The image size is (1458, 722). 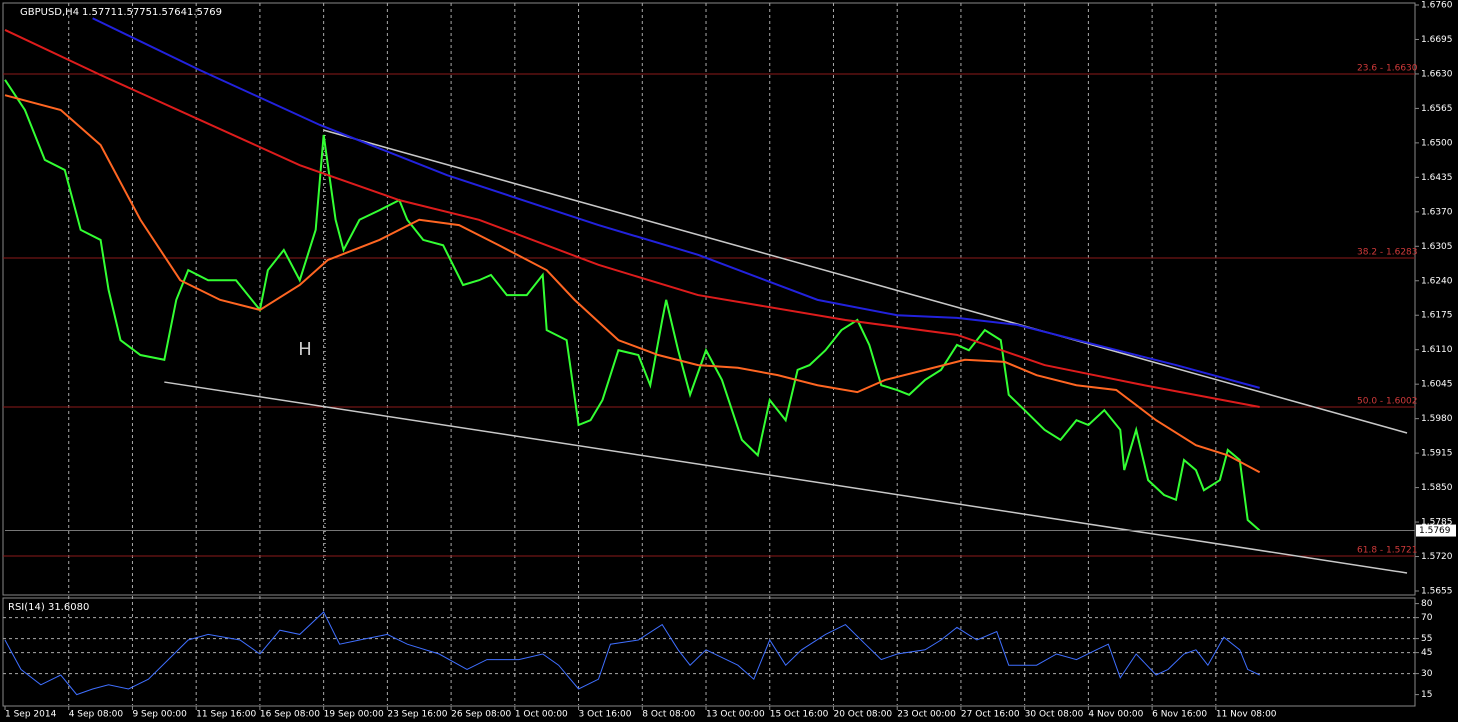 I want to click on fib-label: 61.8 - 1.5721, so click(x=1387, y=550).